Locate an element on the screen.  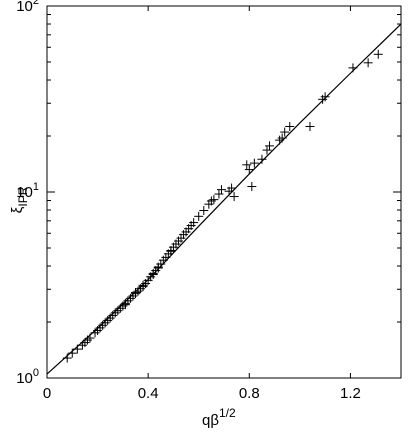
x-tick-label: 0 is located at coordinates (47, 393).